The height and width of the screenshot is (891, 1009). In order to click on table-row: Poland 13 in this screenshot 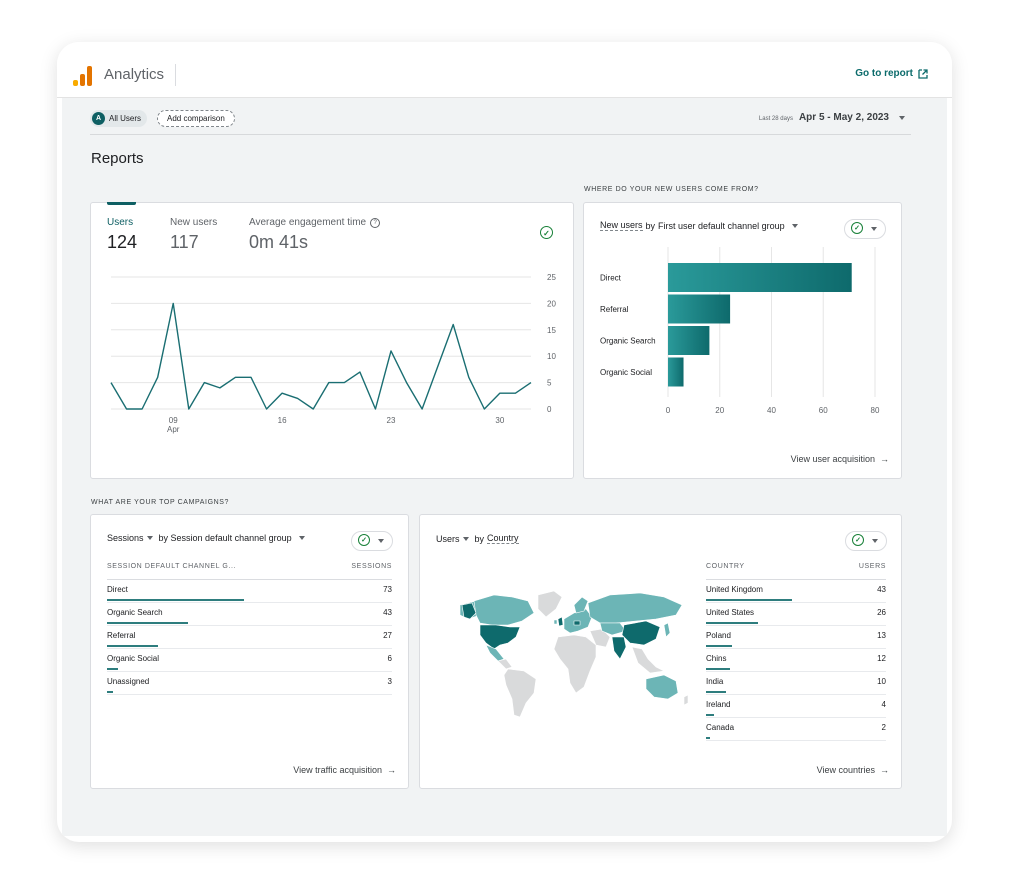, I will do `click(796, 637)`.